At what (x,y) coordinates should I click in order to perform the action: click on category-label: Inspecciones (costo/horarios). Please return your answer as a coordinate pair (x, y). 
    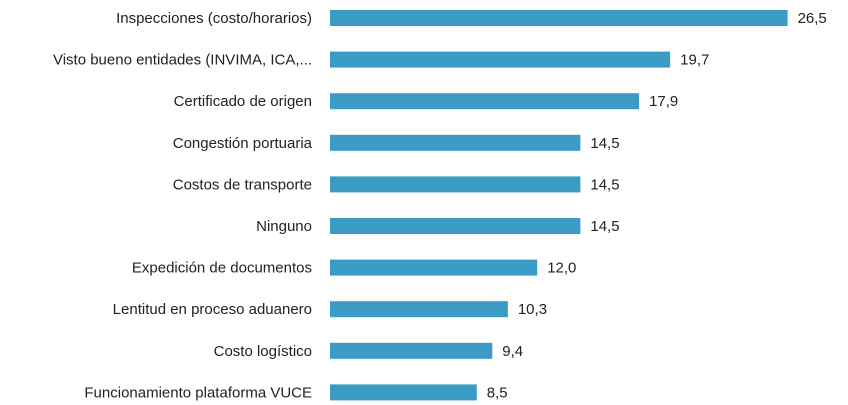
    Looking at the image, I should click on (214, 18).